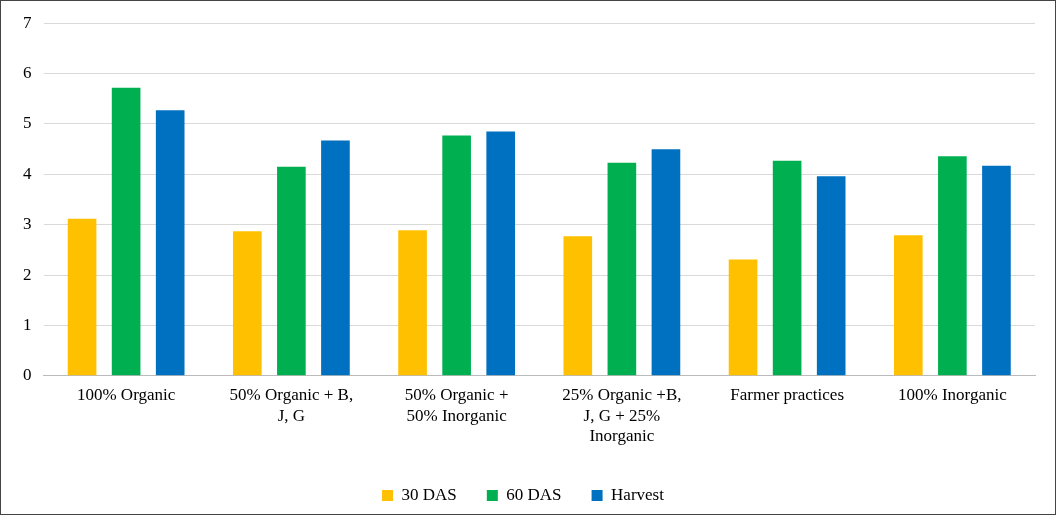  What do you see at coordinates (534, 494) in the screenshot?
I see `legend-label: 60 DAS` at bounding box center [534, 494].